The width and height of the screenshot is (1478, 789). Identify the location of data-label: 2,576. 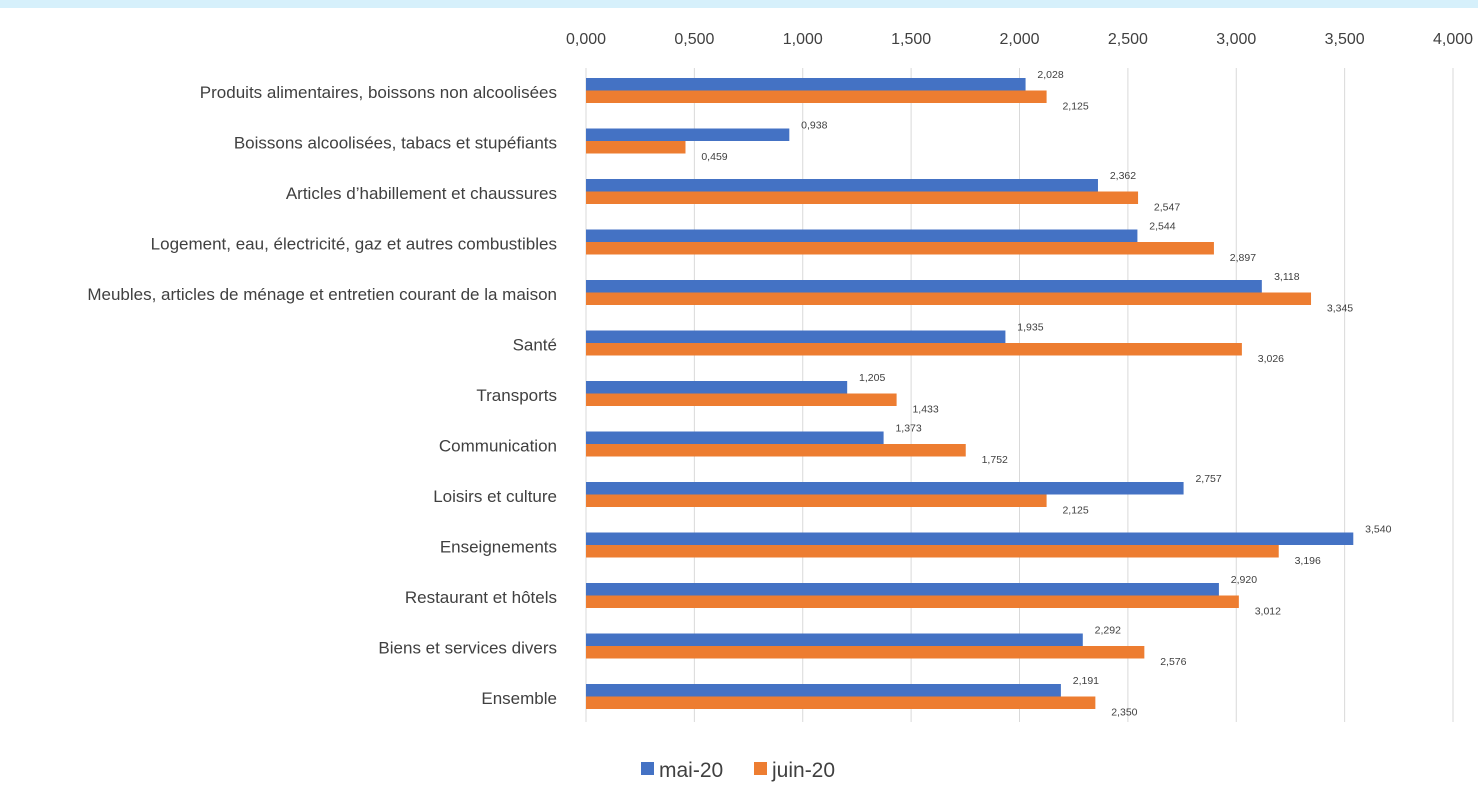
(1173, 662).